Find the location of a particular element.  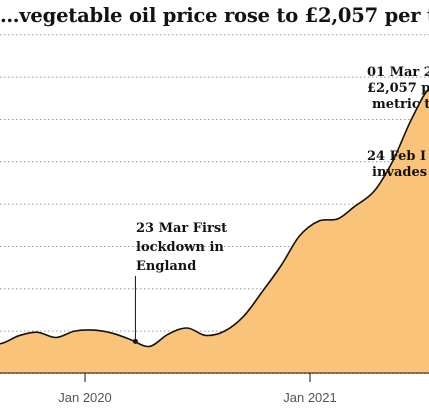

annotation-lockdown-line-3: England is located at coordinates (166, 266).